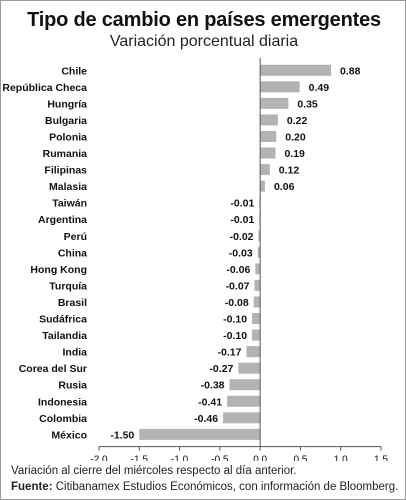 Image resolution: width=406 pixels, height=500 pixels. I want to click on x-tick-label: 0.0, so click(260, 458).